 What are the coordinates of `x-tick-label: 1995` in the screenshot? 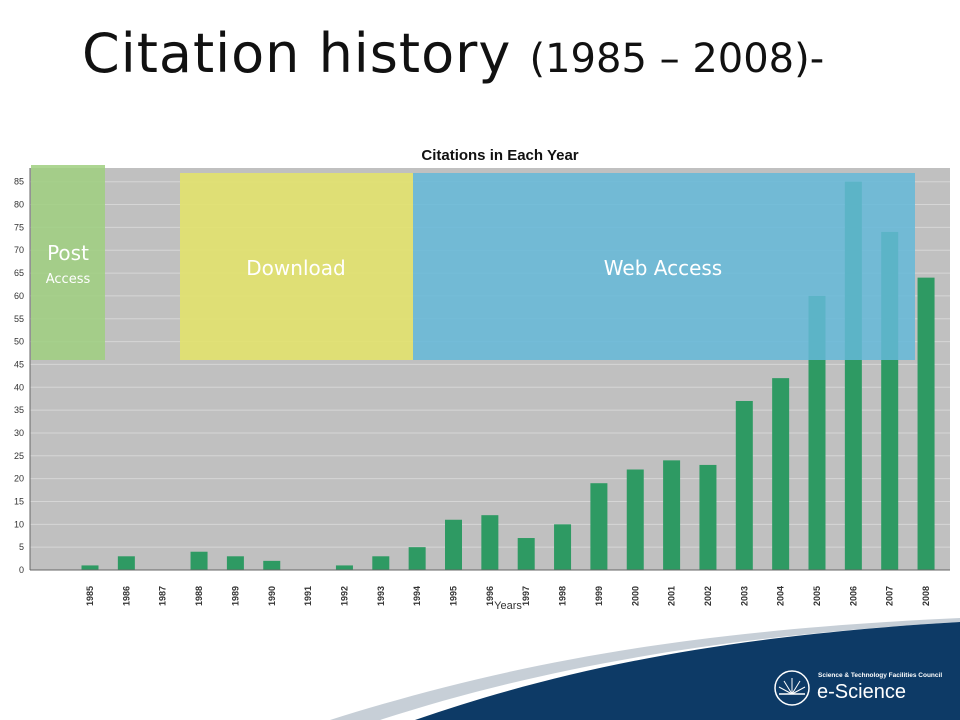 It's located at (454, 596).